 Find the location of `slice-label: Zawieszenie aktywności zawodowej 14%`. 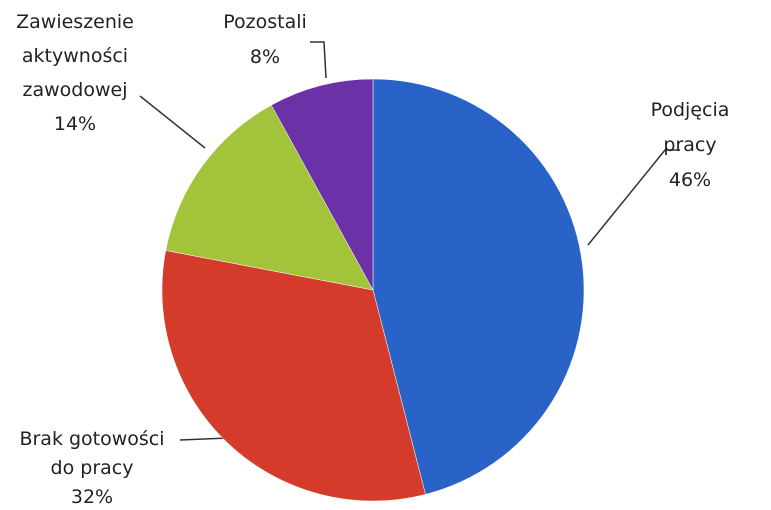

slice-label: Zawieszenie aktywności zawodowej 14% is located at coordinates (75, 73).